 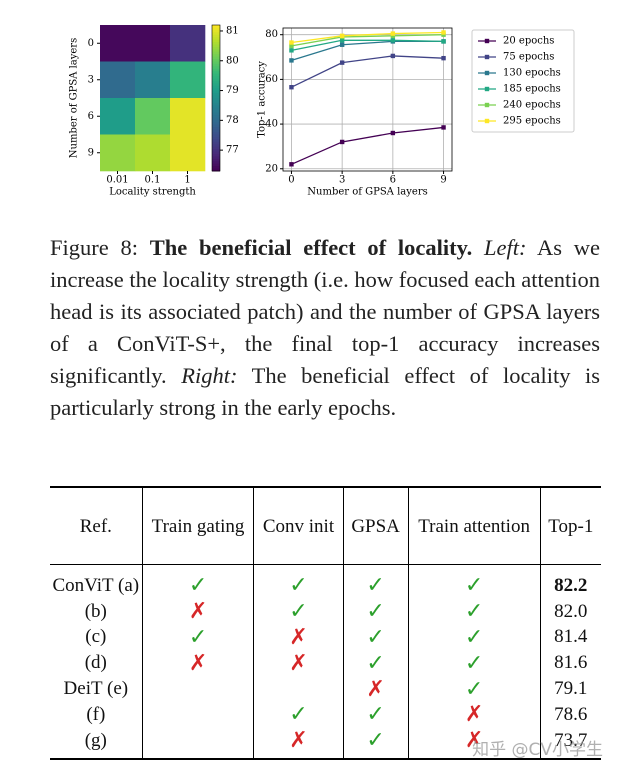 I want to click on y-tick-label: 0, so click(x=91, y=43).